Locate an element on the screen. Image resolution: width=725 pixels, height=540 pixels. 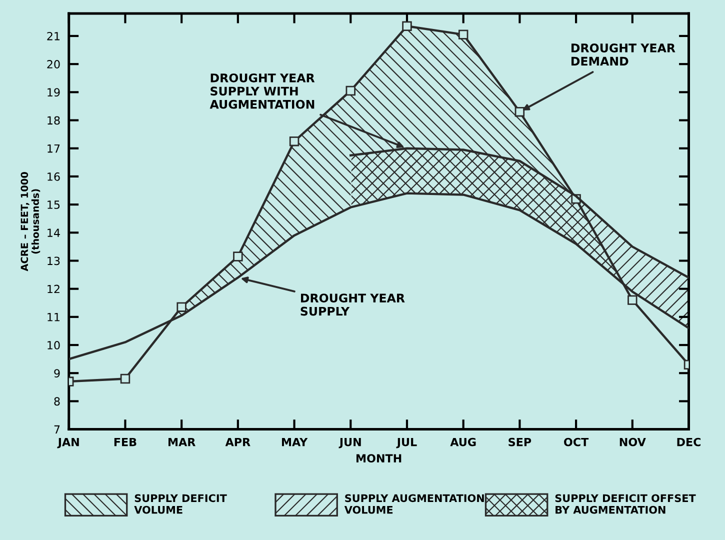
y-tick-label: 15 is located at coordinates (54, 204).